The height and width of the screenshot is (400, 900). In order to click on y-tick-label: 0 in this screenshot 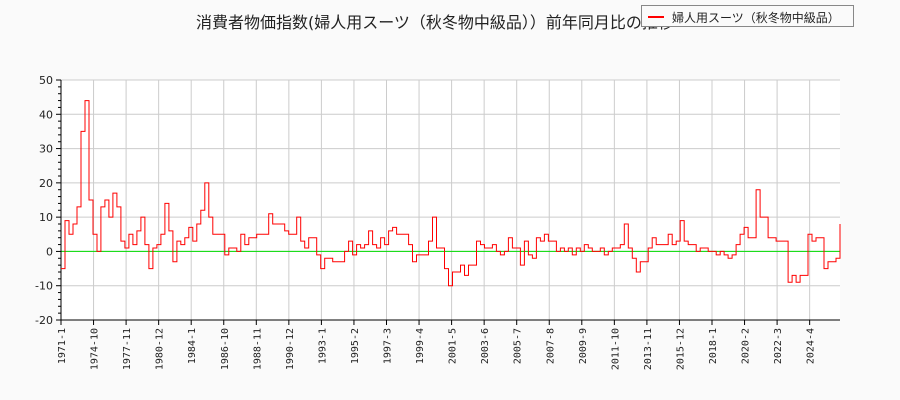, I will do `click(49, 251)`.